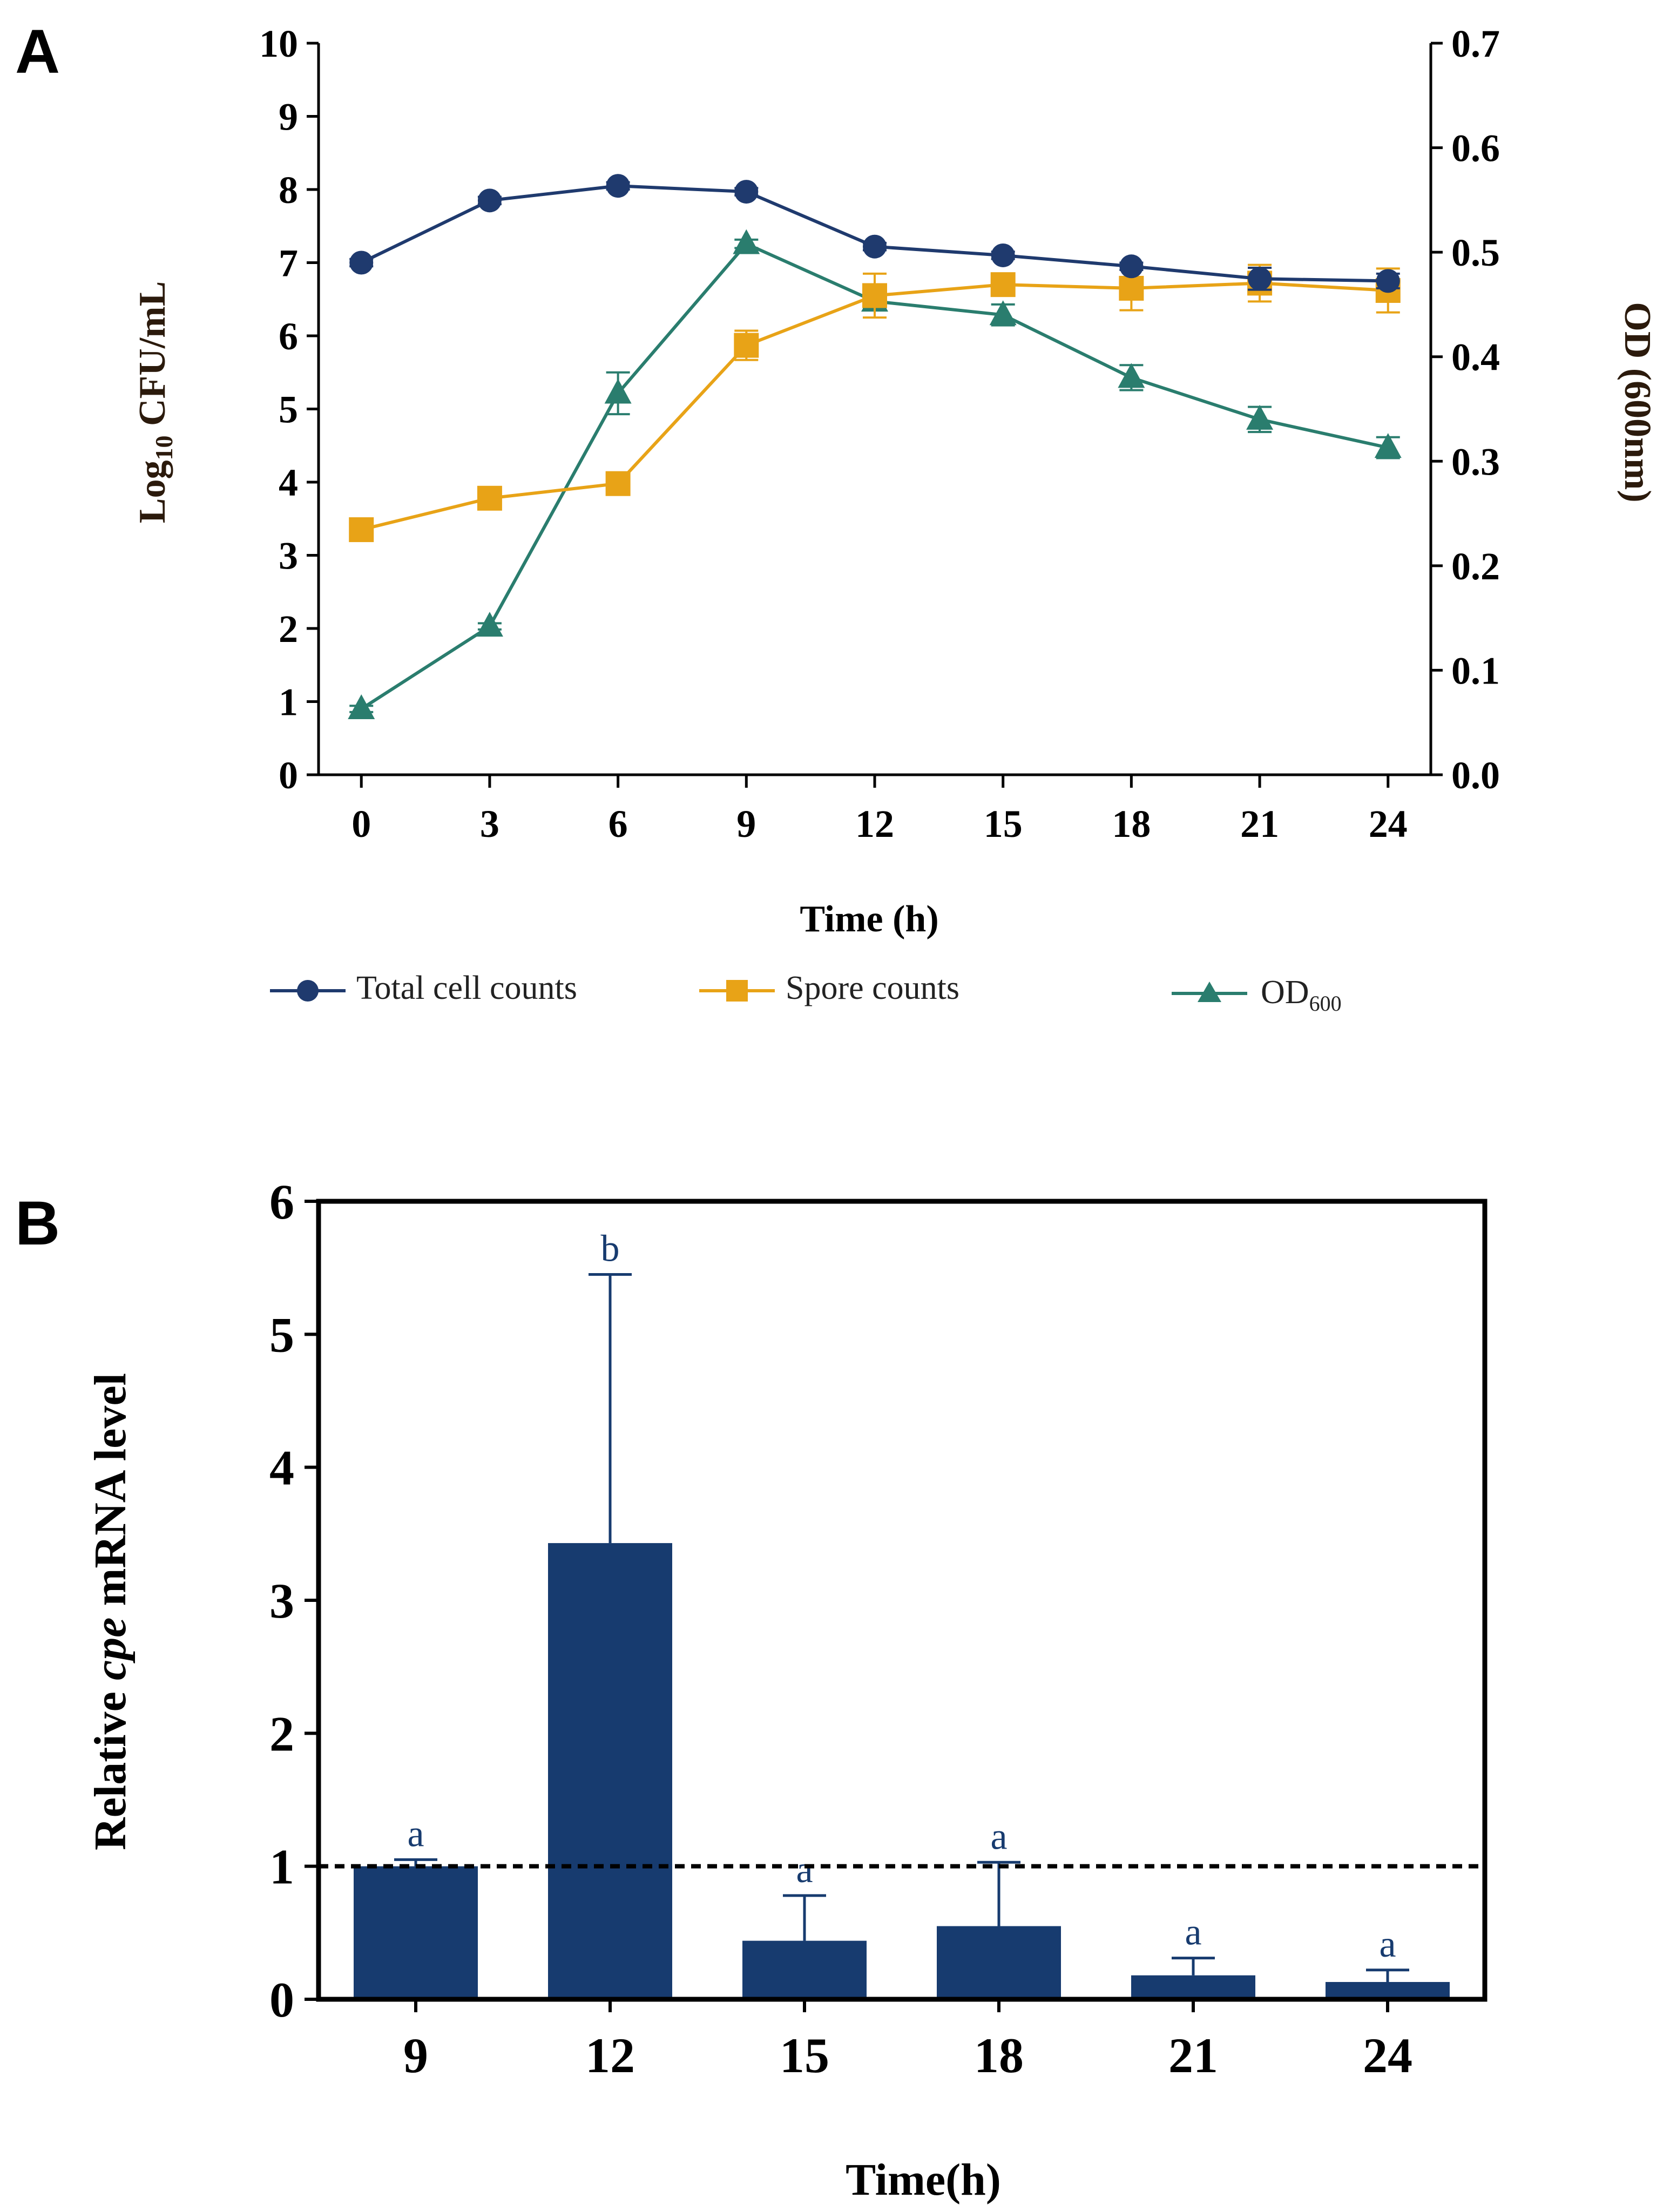 This screenshot has height=2212, width=1670. I want to click on panel-b-y-tick-label: 3, so click(281, 1600).